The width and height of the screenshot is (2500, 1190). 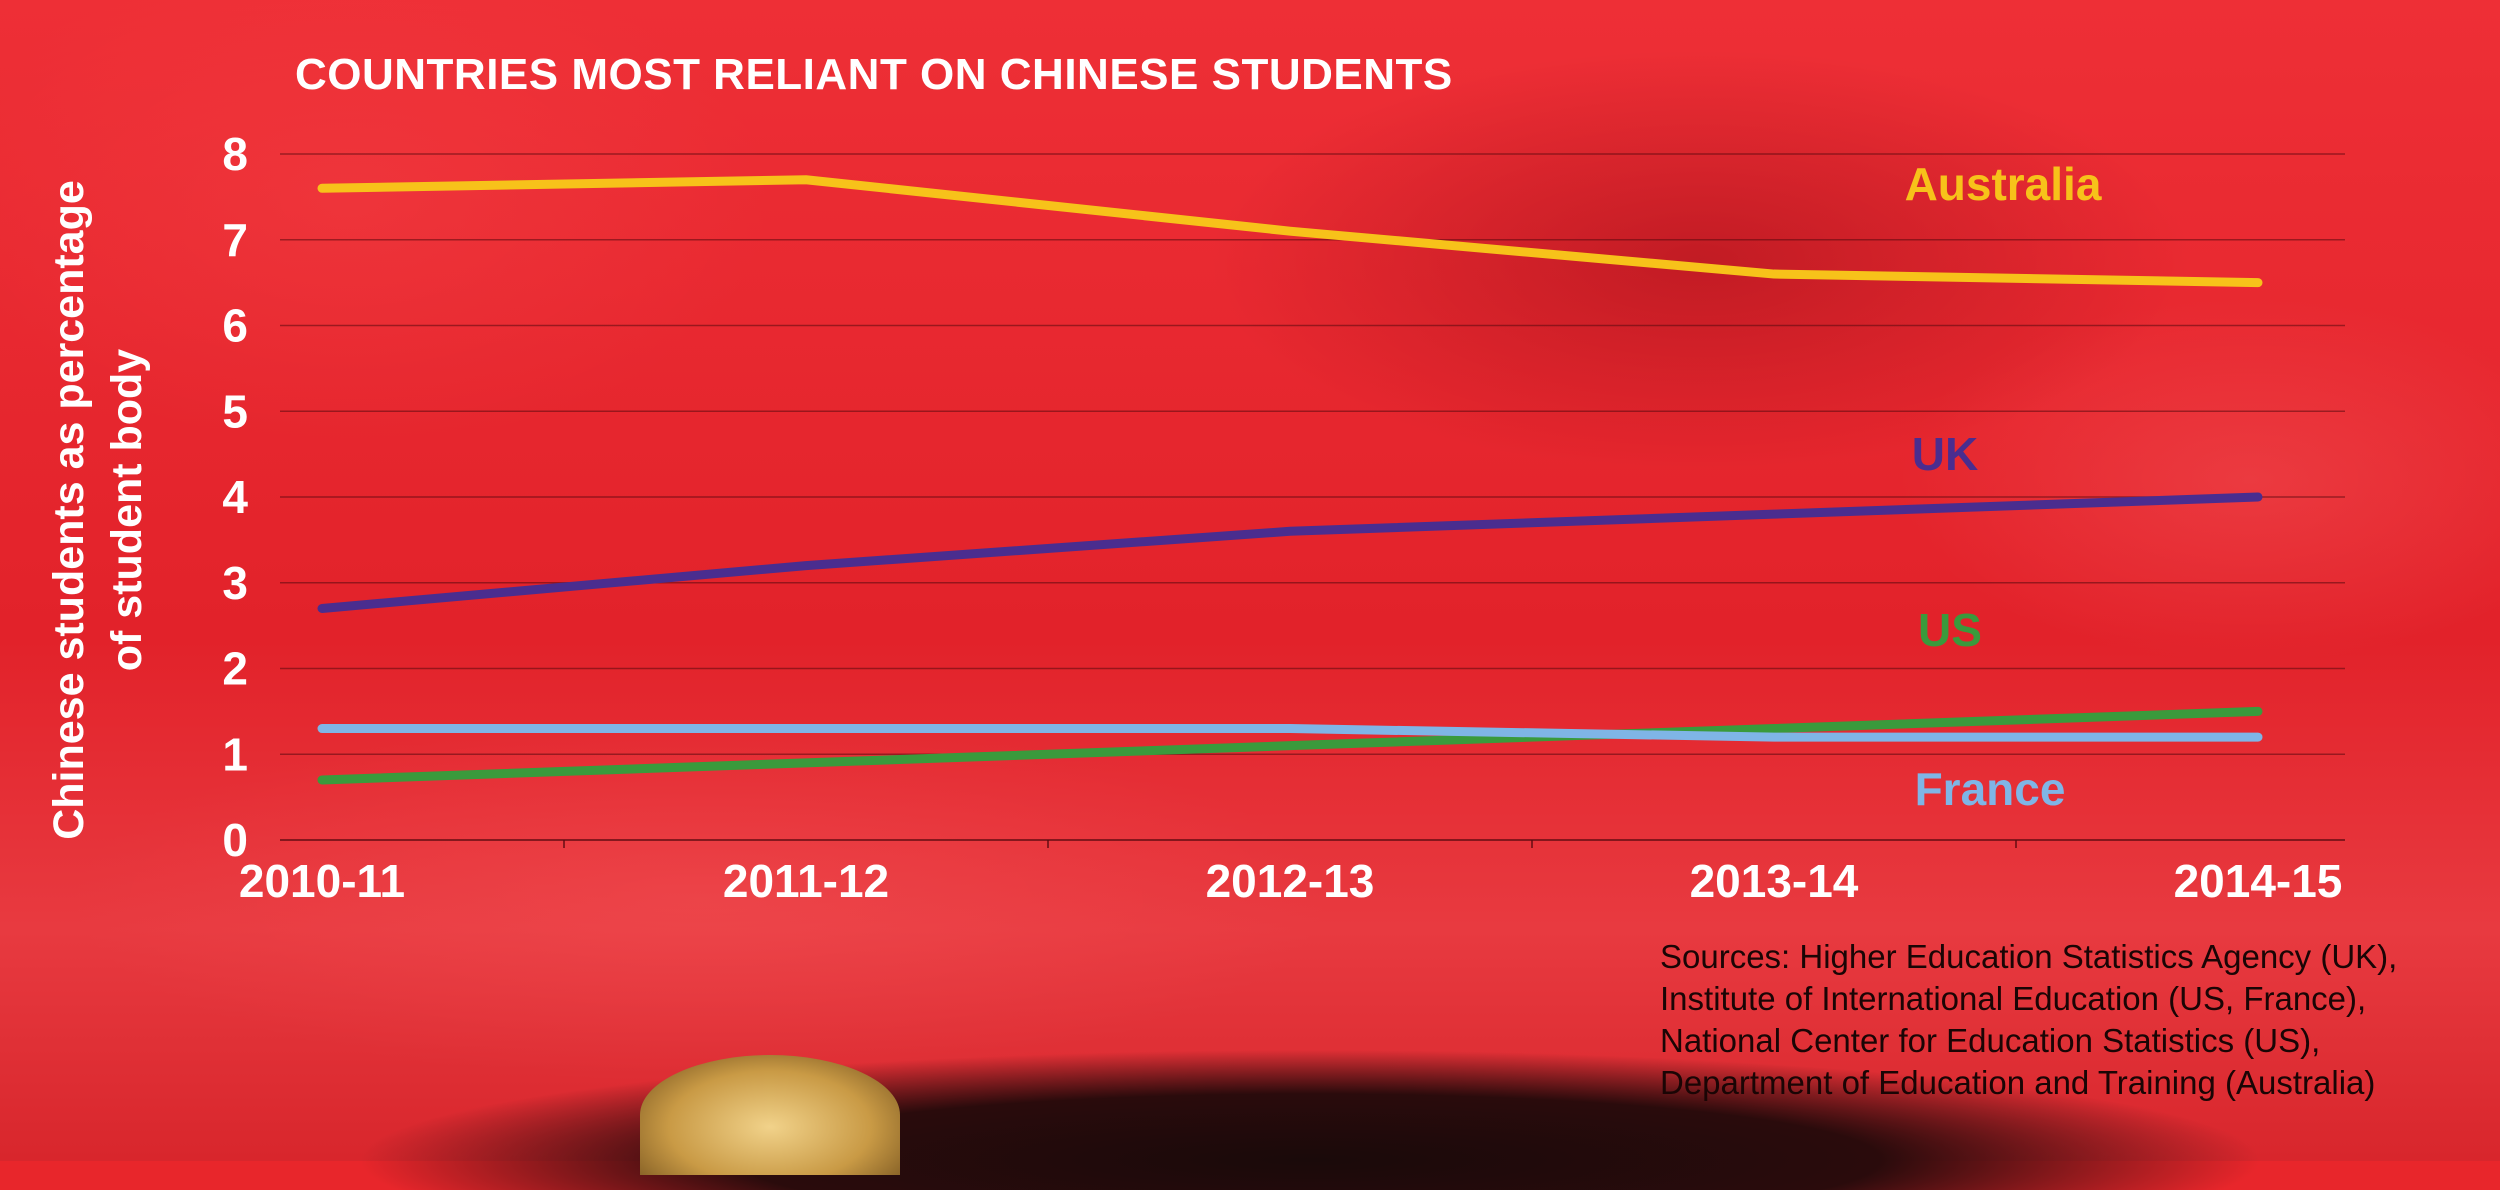 I want to click on y-tick-label: 5, so click(x=235, y=411).